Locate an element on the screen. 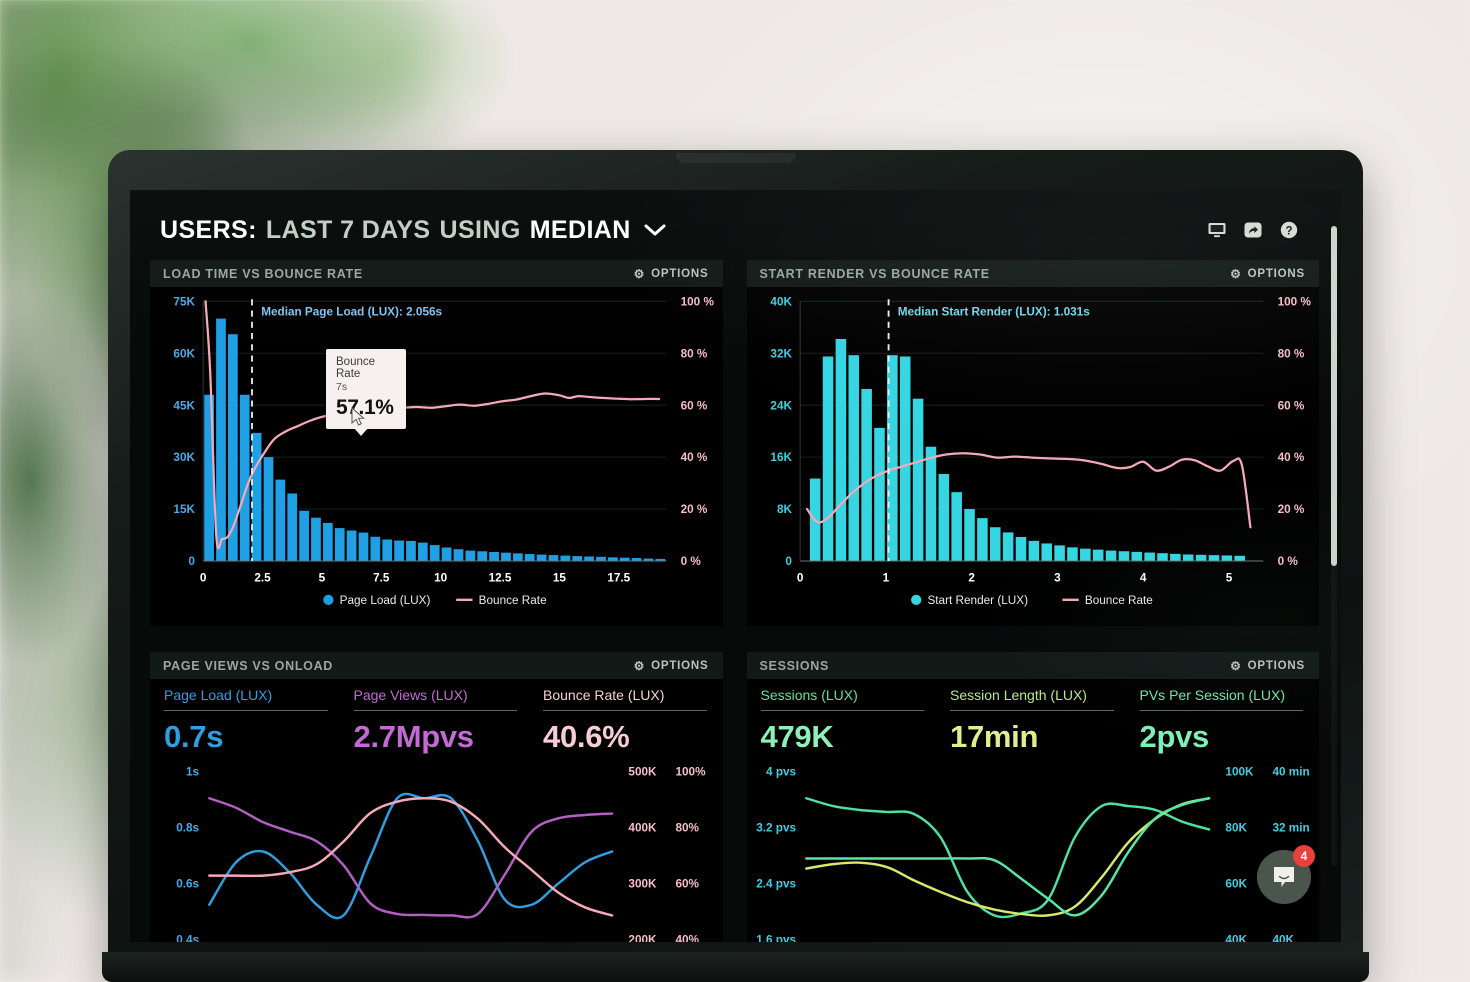 The width and height of the screenshot is (1470, 982). metric-card: PVs Per Session (LUX) 2pvs is located at coordinates (1223, 721).